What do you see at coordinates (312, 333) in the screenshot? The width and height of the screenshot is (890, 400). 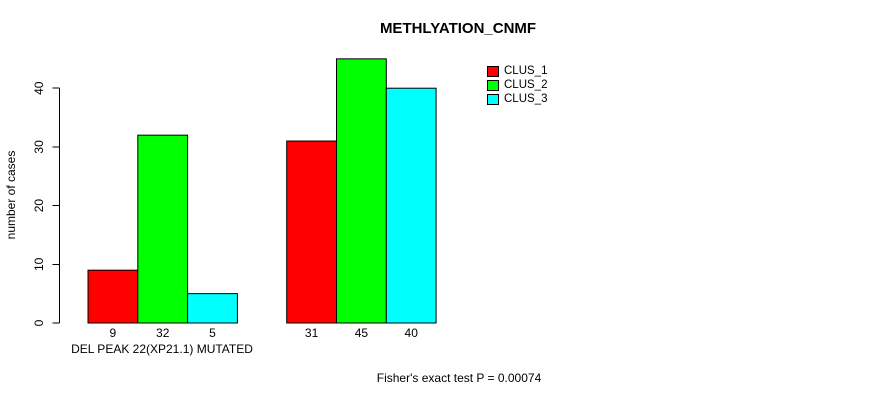 I see `bar-value-label: 31` at bounding box center [312, 333].